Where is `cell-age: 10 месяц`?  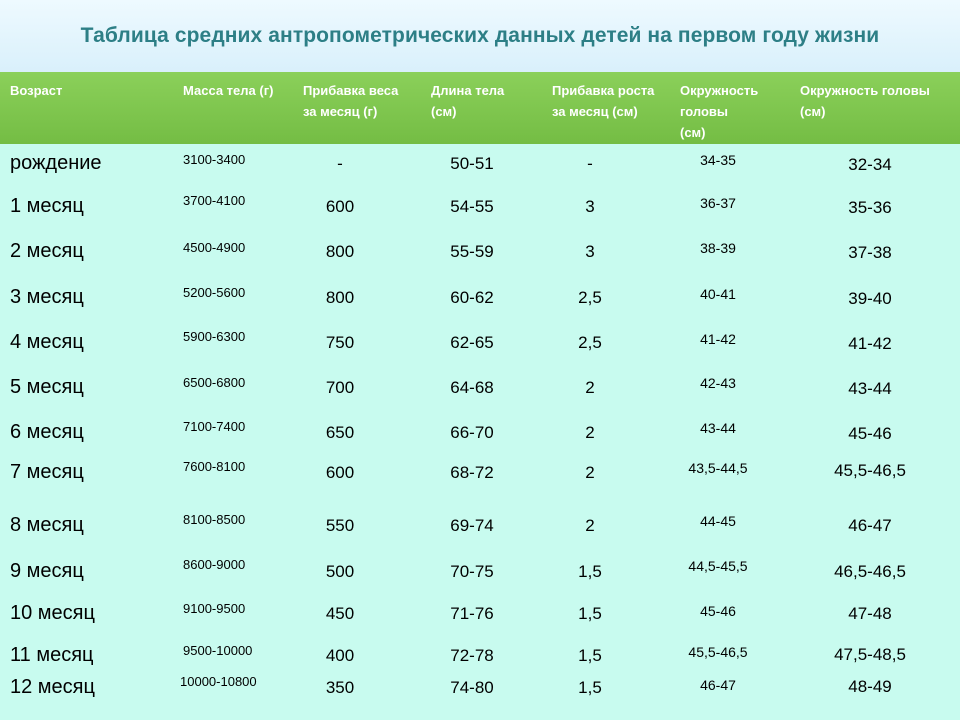
cell-age: 10 месяц is located at coordinates (52, 613).